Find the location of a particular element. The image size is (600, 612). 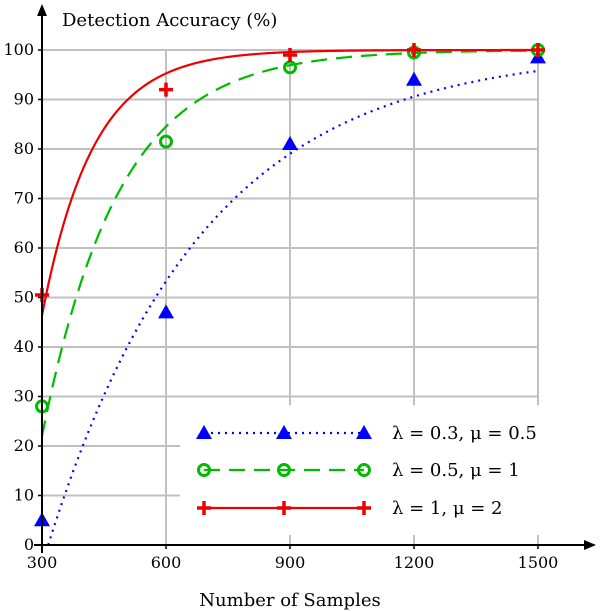

legend-label-2: λ = 0.5, μ = 1 is located at coordinates (456, 470).